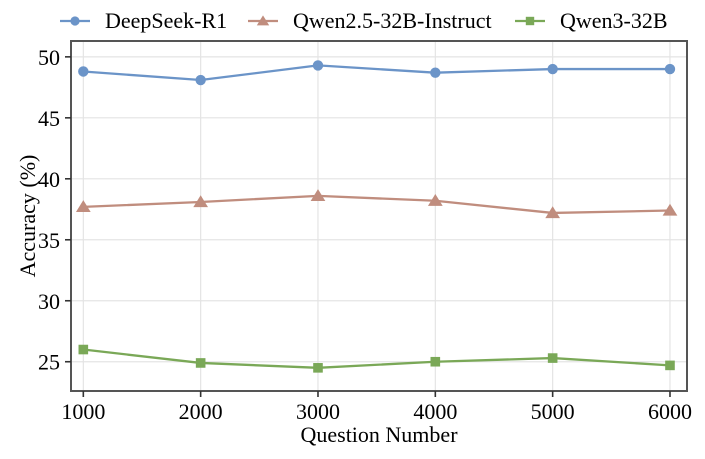  Describe the element at coordinates (49, 240) in the screenshot. I see `svg-text: 35` at that location.